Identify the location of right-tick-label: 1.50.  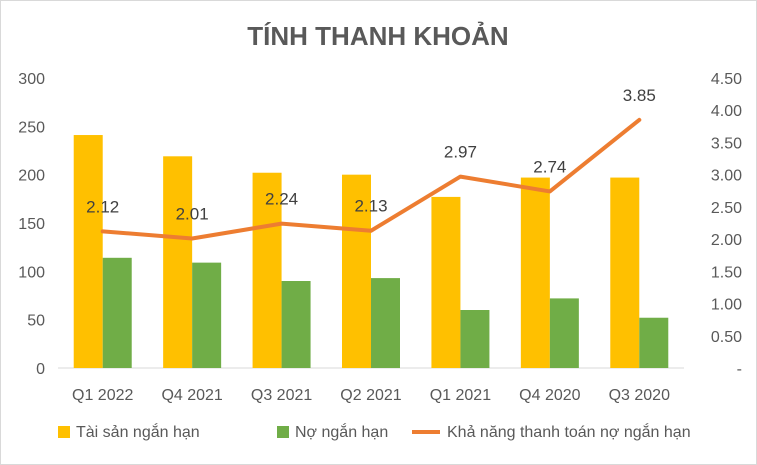
(726, 272).